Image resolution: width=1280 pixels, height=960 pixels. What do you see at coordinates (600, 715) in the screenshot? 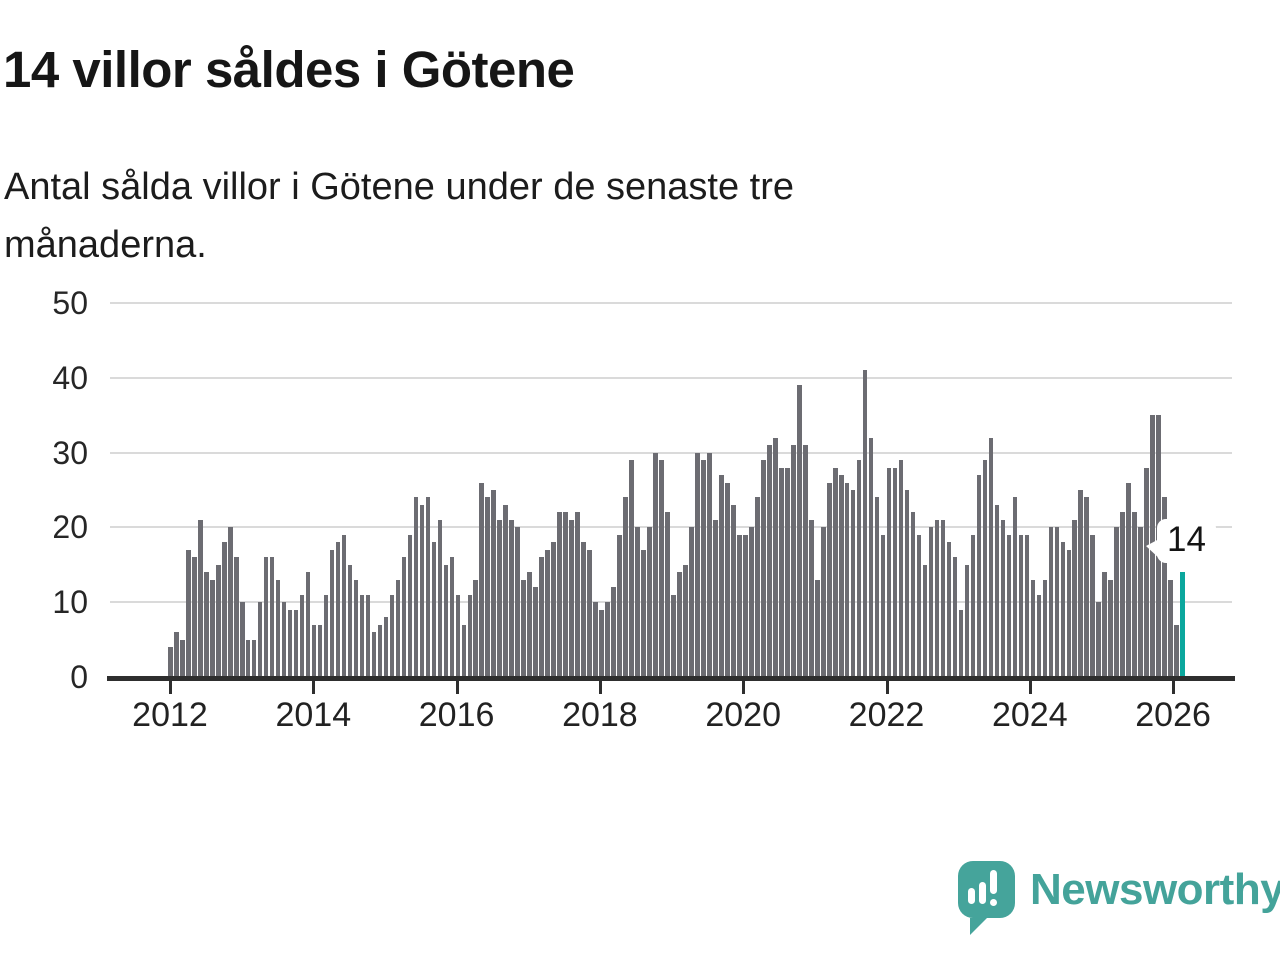
I see `x-axis-label: 2018` at bounding box center [600, 715].